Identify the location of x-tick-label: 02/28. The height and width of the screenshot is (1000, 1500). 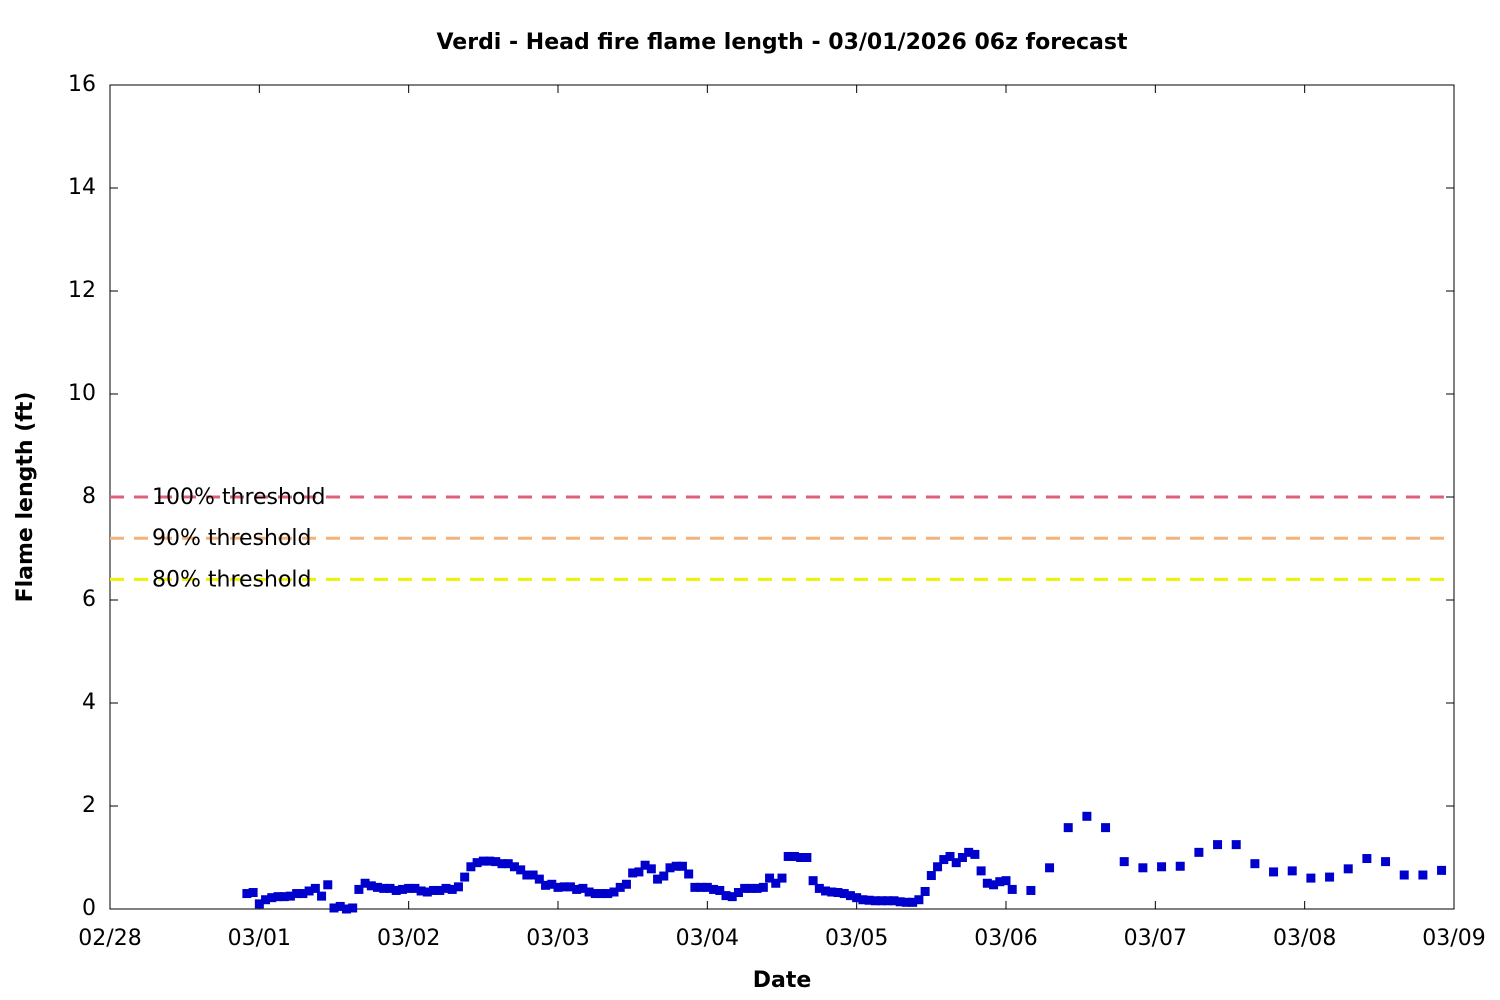
(109, 938).